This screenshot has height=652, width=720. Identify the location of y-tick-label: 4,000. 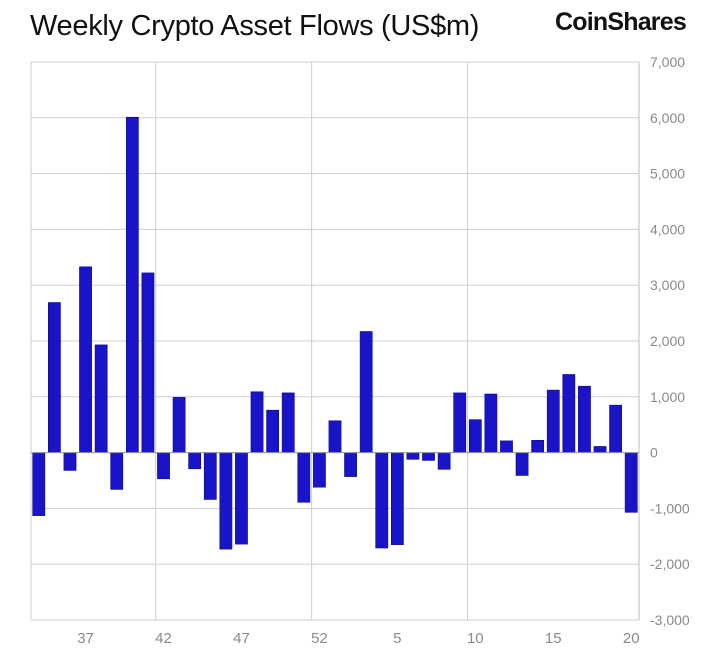
(667, 229).